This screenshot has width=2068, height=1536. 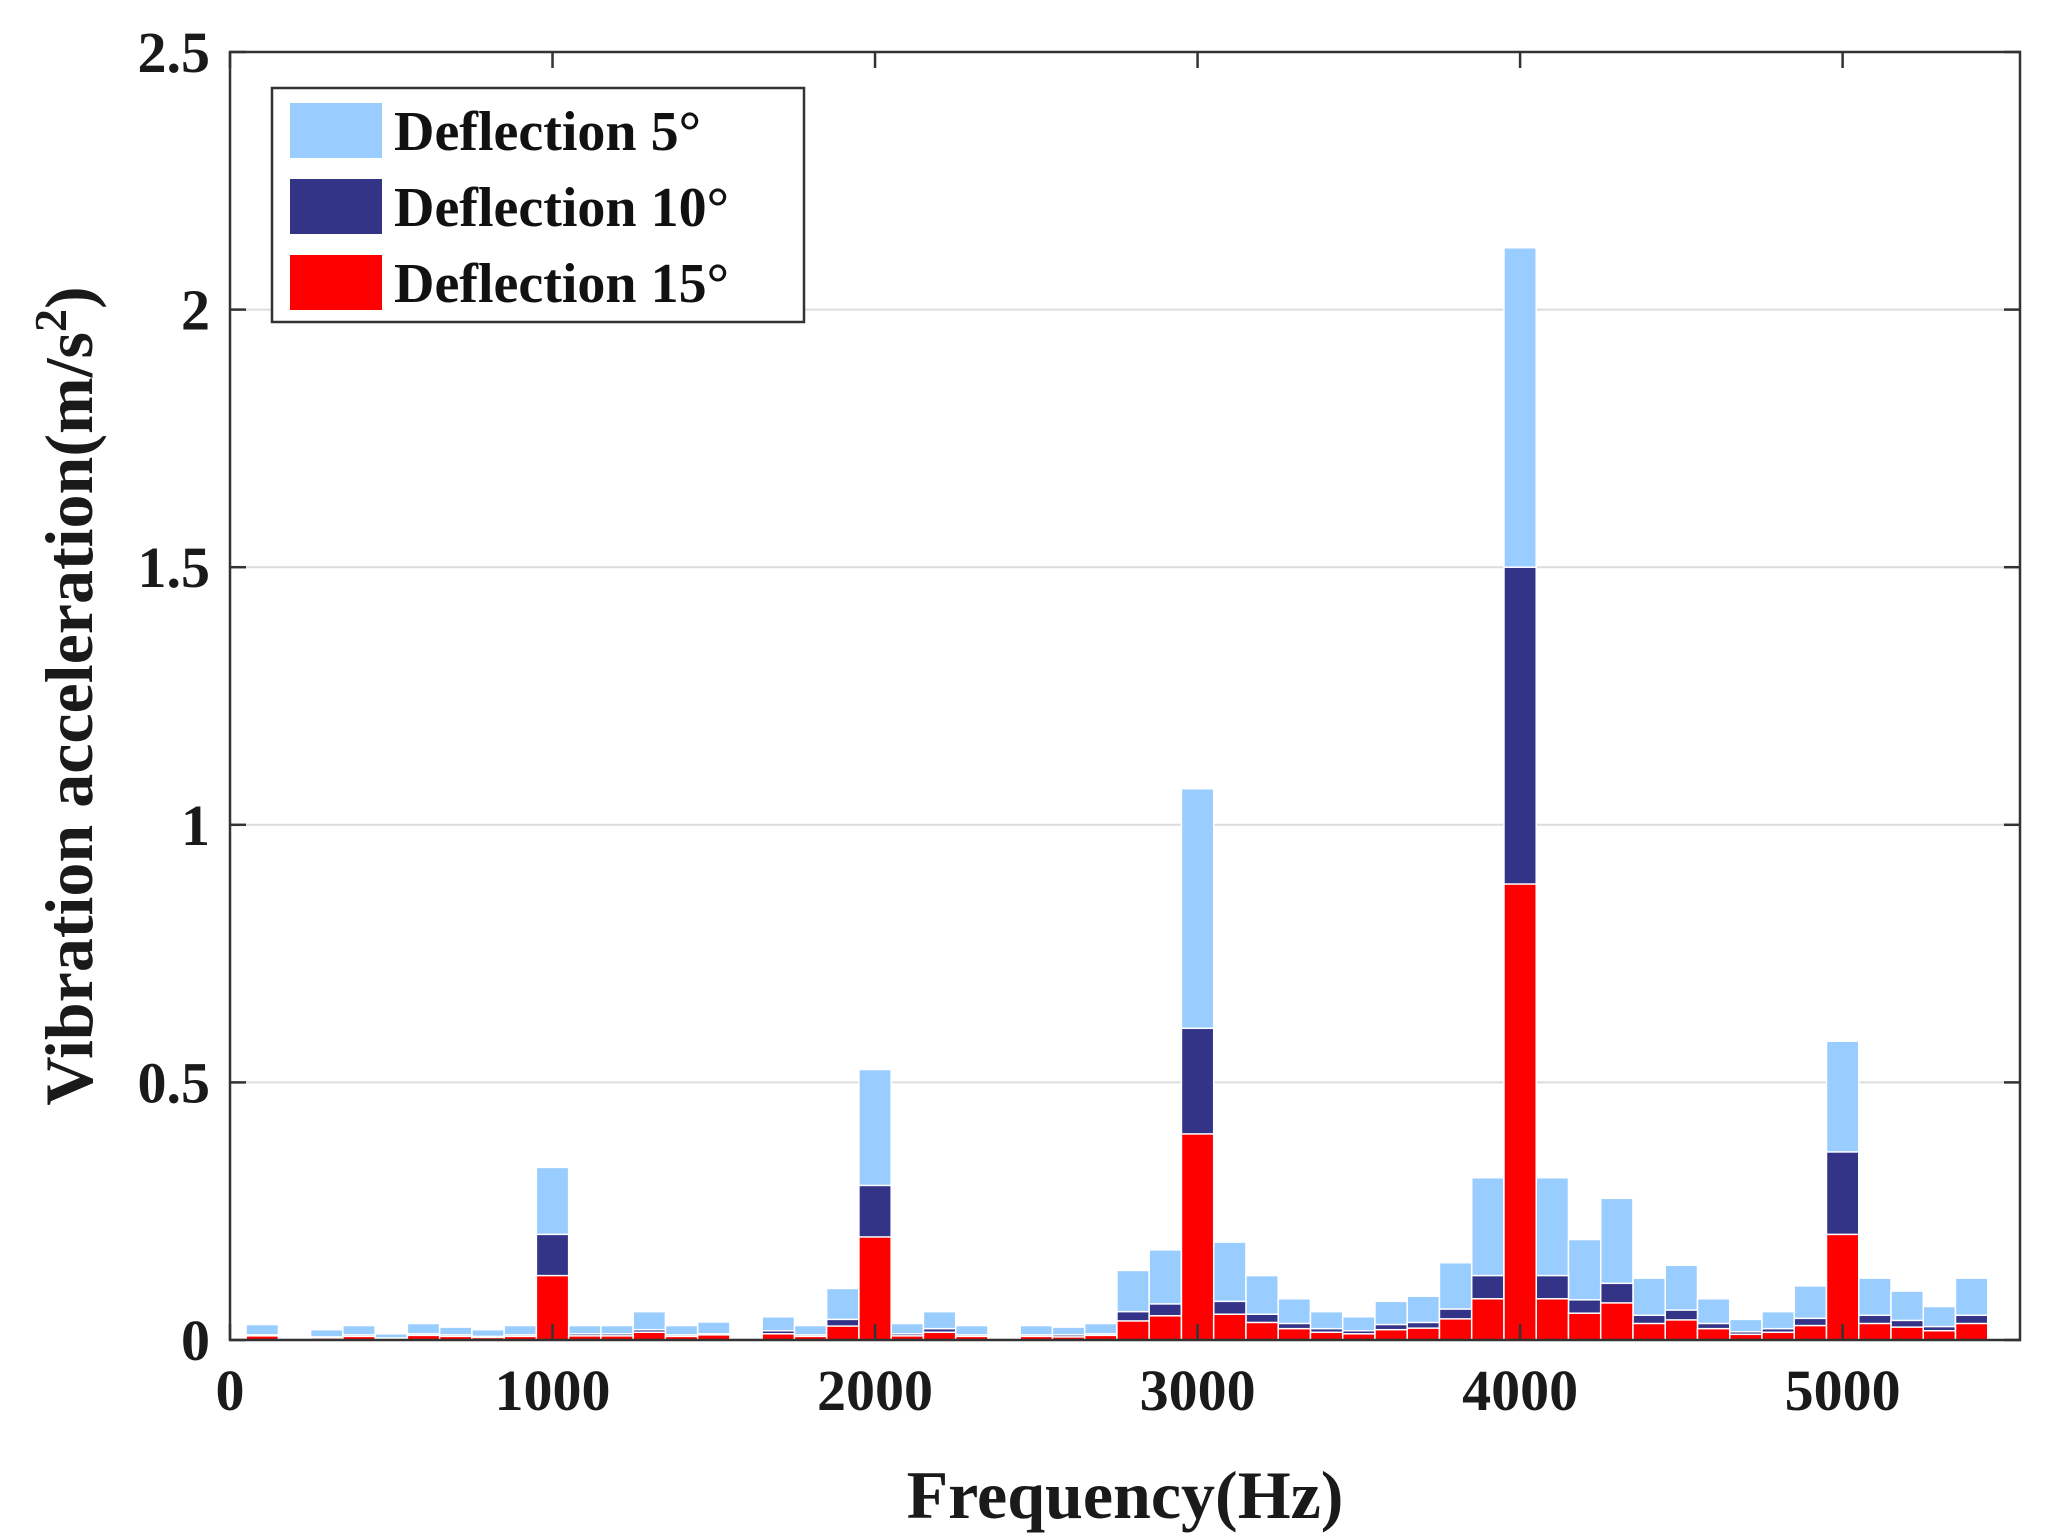 I want to click on bar-deflection-15-1900, so click(x=842, y=1333).